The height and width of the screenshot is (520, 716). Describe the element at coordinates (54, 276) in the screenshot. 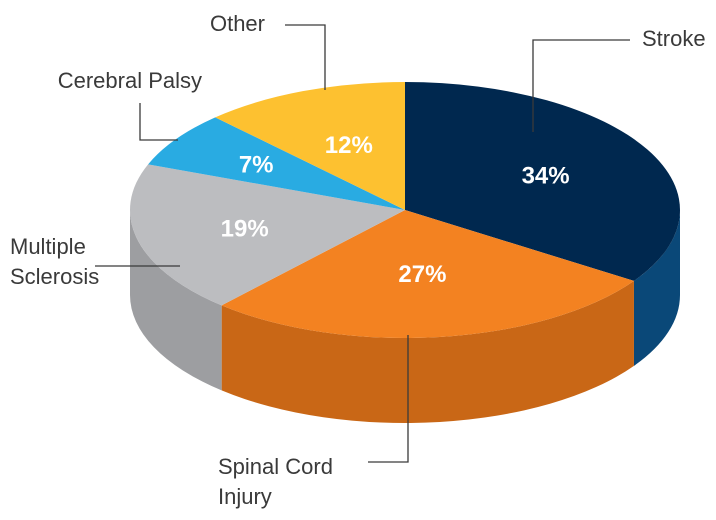

I see `category-label-line: Sclerosis` at that location.